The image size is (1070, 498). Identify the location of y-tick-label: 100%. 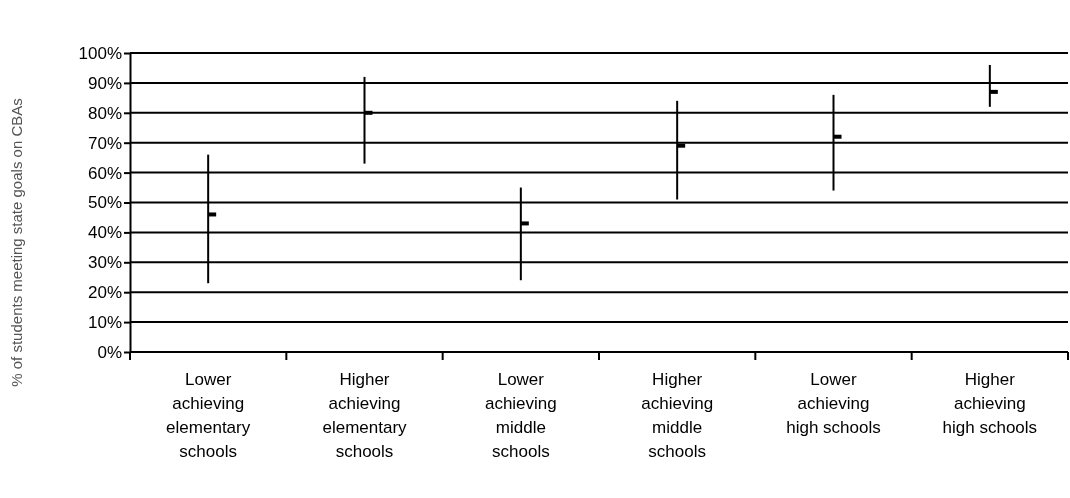
(100, 53).